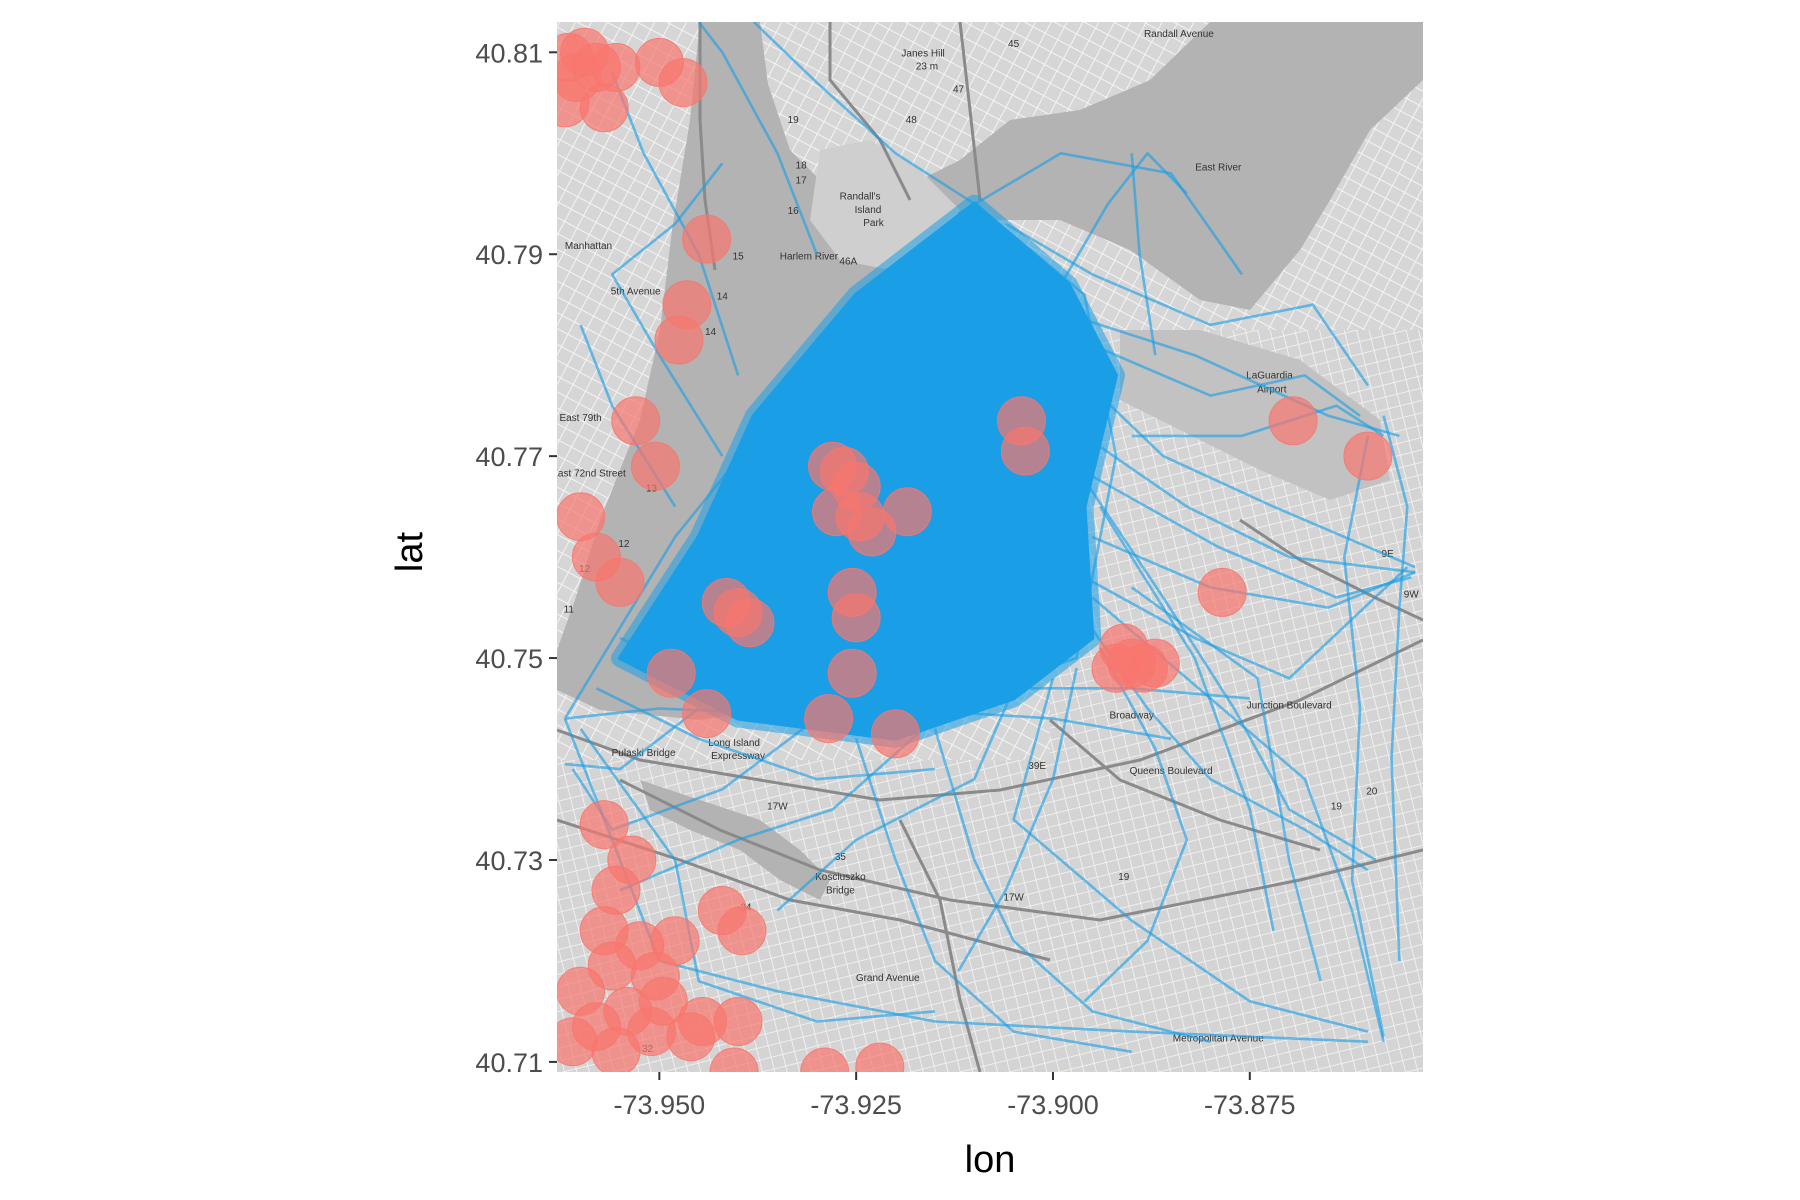  Describe the element at coordinates (840, 877) in the screenshot. I see `map-label: Kosciuszko` at that location.